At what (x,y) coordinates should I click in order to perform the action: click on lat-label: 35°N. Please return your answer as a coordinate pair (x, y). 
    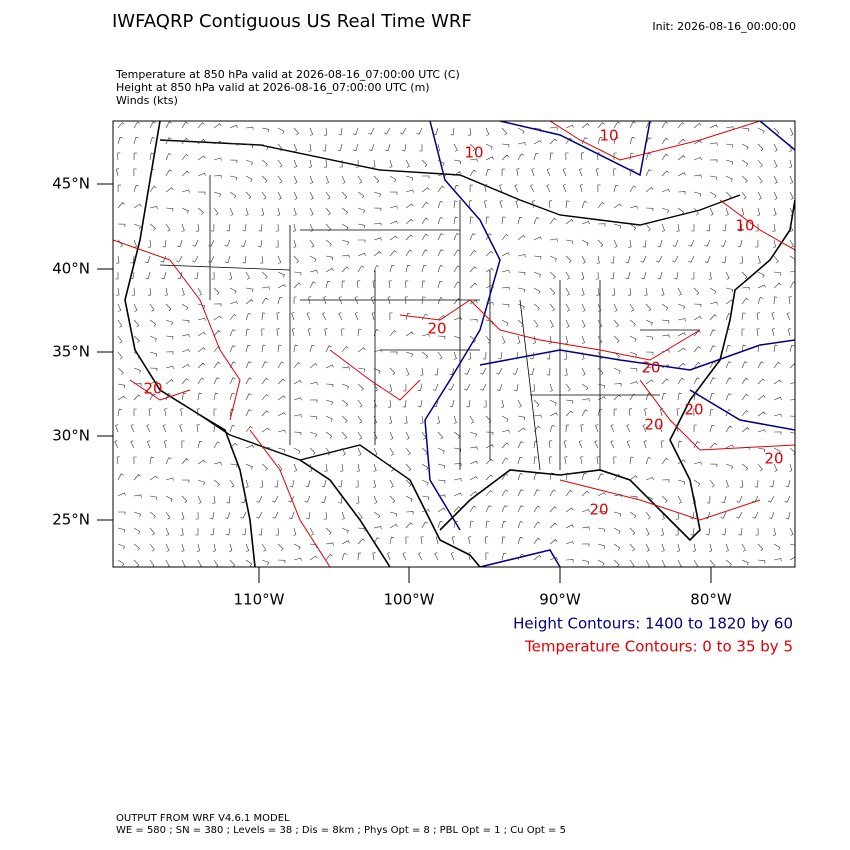
    Looking at the image, I should click on (71, 352).